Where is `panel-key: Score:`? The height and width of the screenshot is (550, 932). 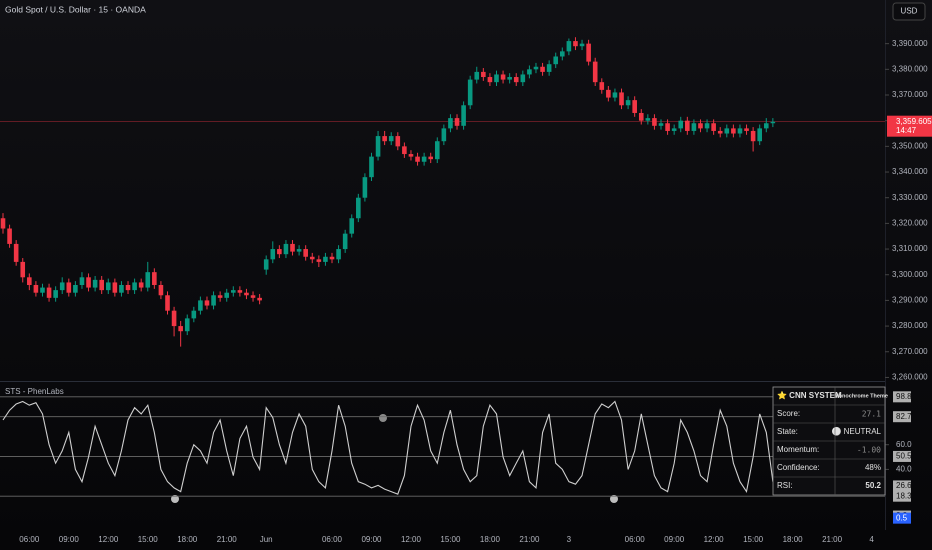 panel-key: Score: is located at coordinates (788, 413).